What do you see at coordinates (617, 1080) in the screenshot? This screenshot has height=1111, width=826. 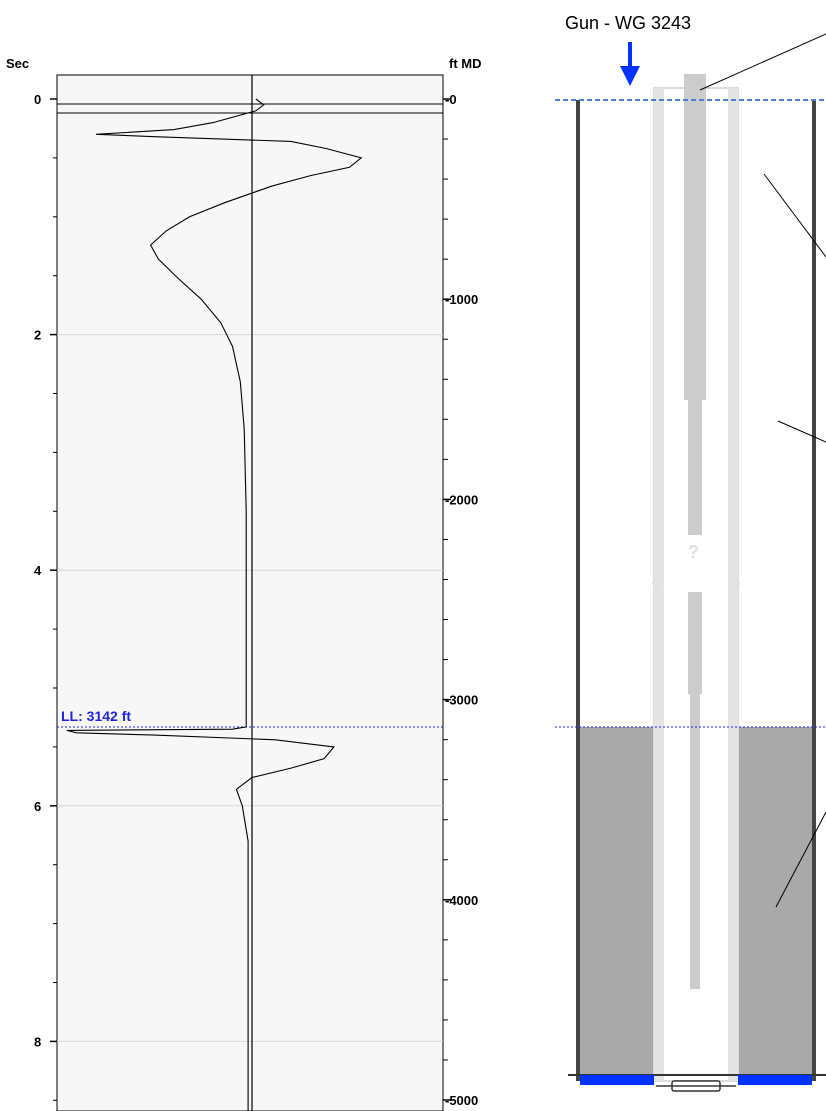 I see `bottom-blue-left` at bounding box center [617, 1080].